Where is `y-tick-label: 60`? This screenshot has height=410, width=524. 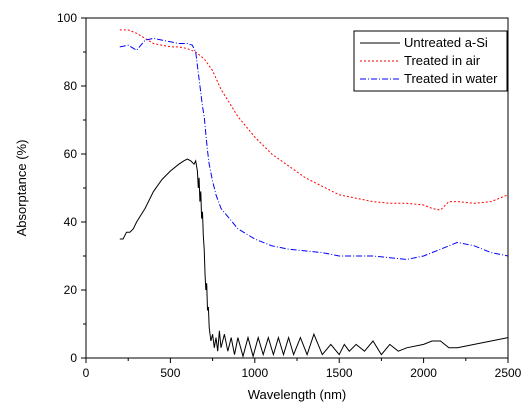 y-tick-label: 60 is located at coordinates (71, 154).